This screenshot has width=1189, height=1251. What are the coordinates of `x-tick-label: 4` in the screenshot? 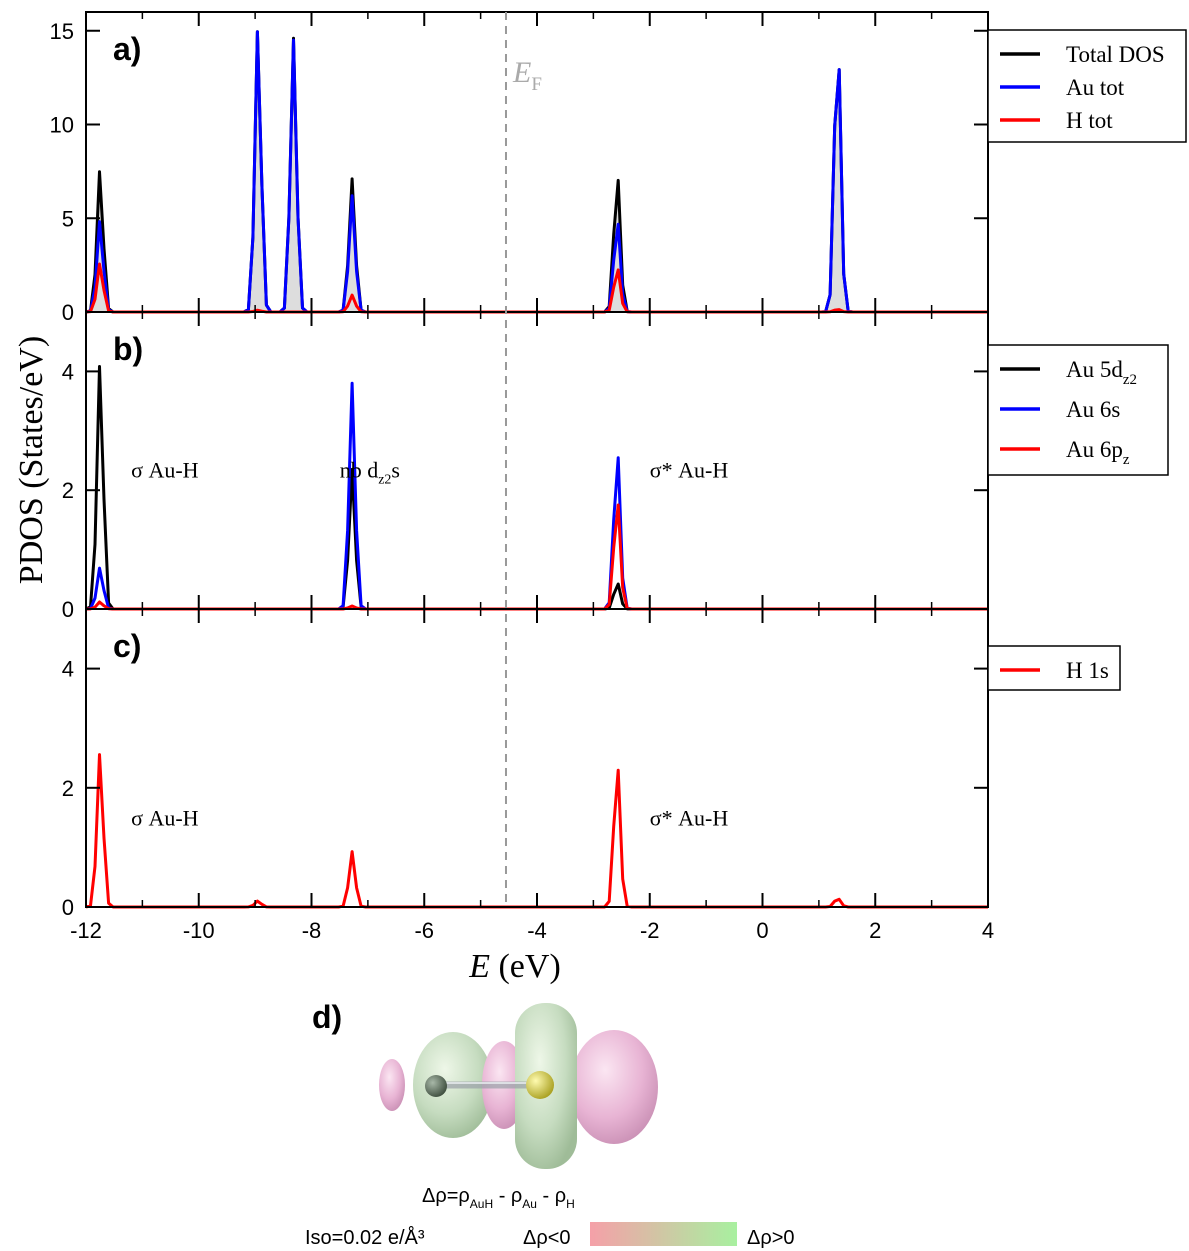 It's located at (988, 930).